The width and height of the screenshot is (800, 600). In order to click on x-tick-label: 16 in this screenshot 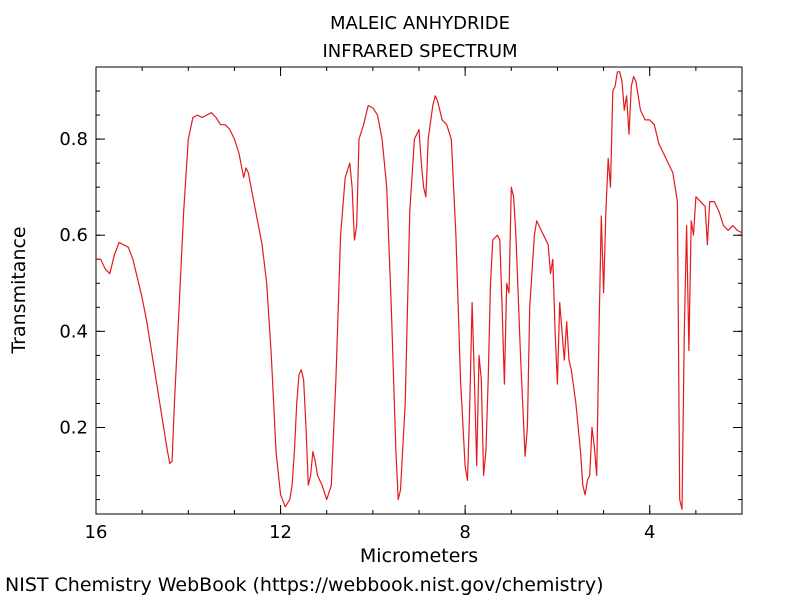, I will do `click(96, 532)`.